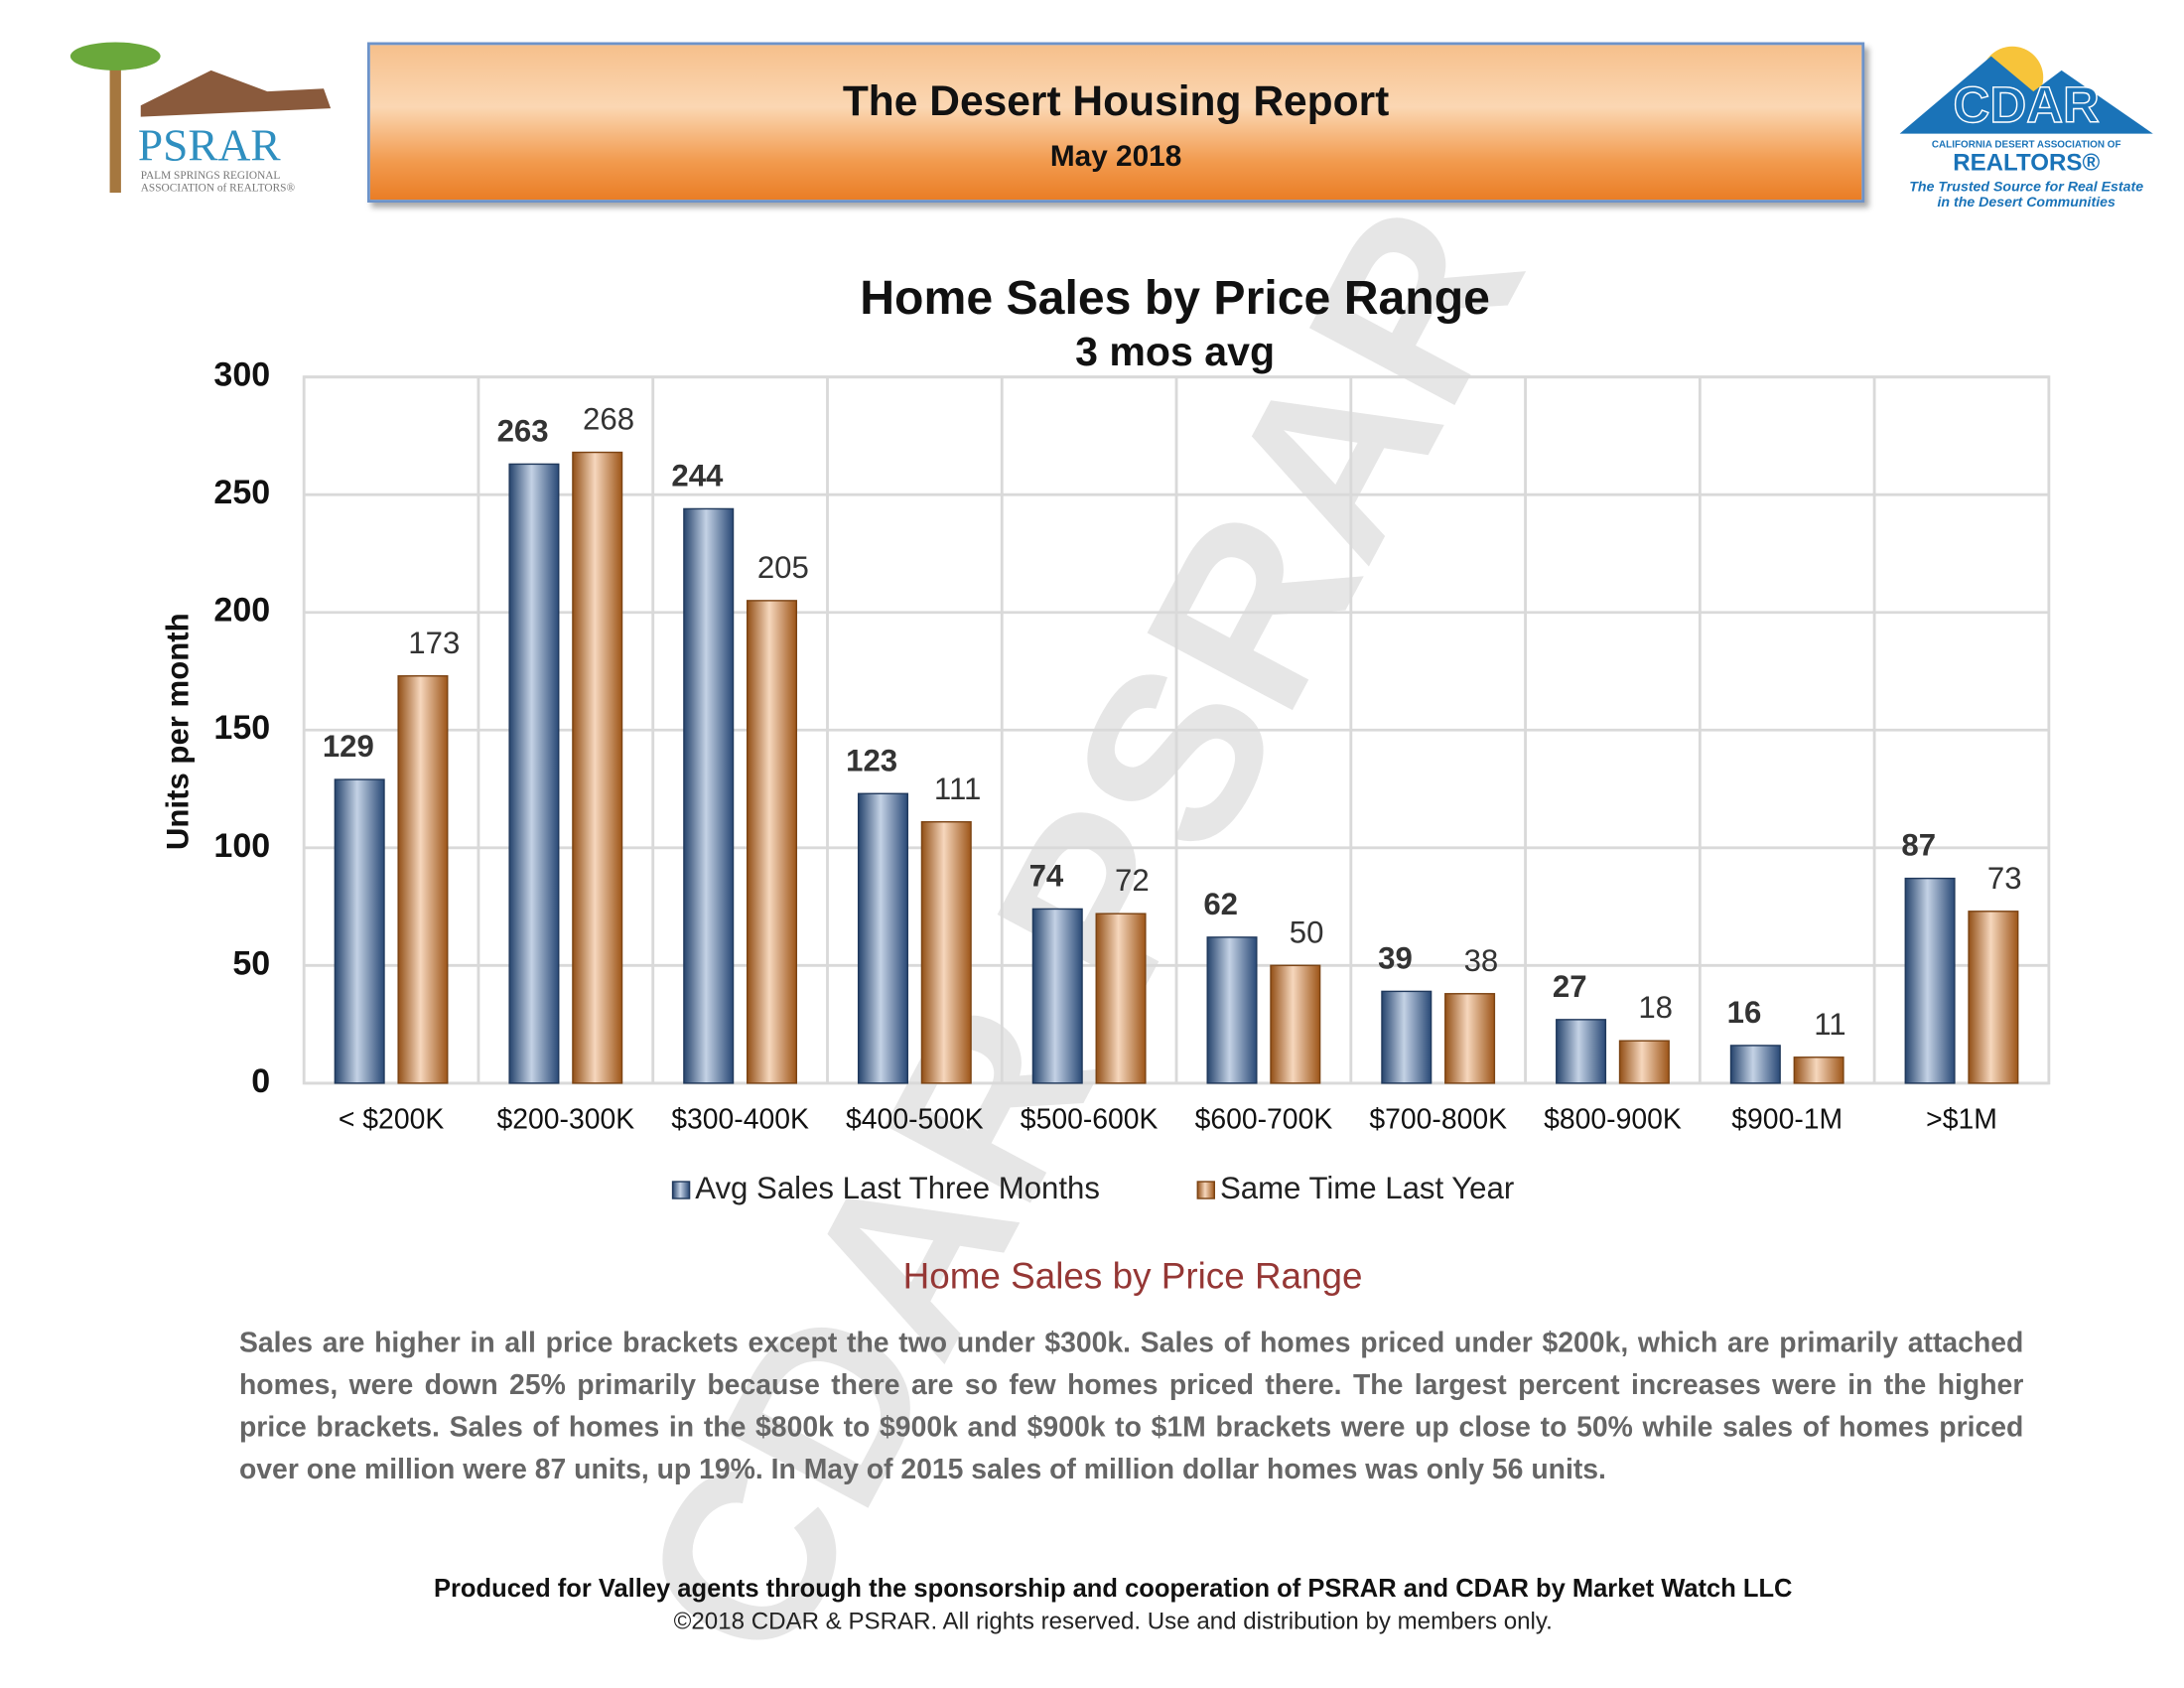  I want to click on y-tick-label: 100, so click(241, 846).